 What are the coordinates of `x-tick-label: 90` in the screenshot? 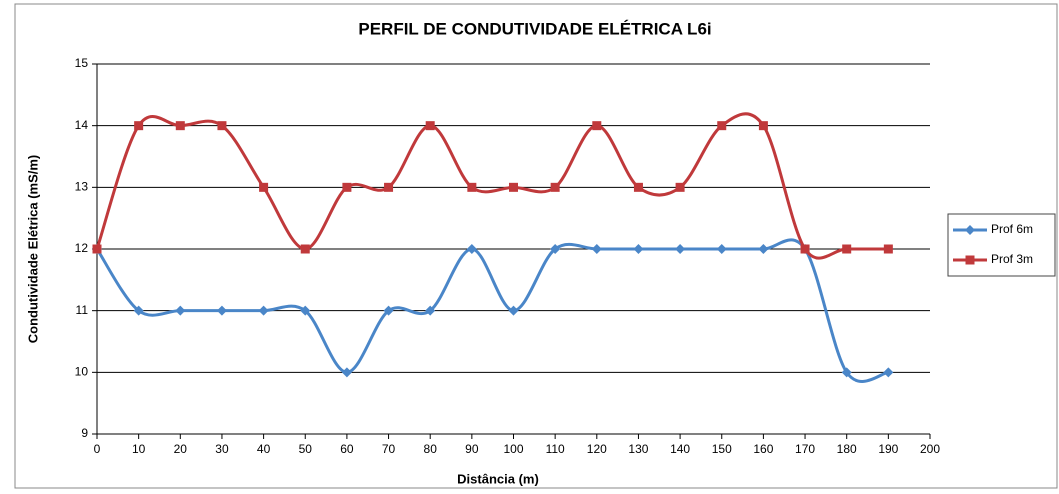 It's located at (472, 449).